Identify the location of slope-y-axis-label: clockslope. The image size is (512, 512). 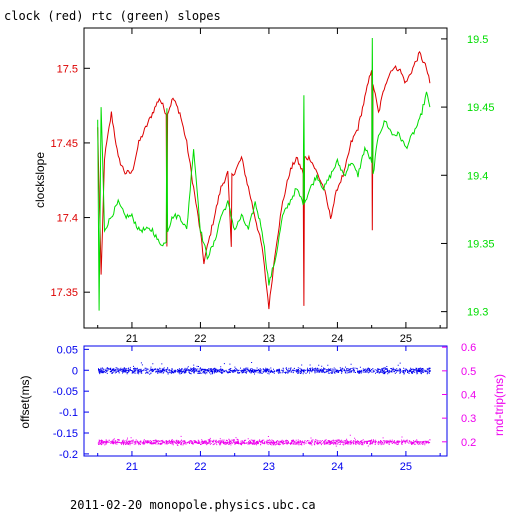
(40, 180).